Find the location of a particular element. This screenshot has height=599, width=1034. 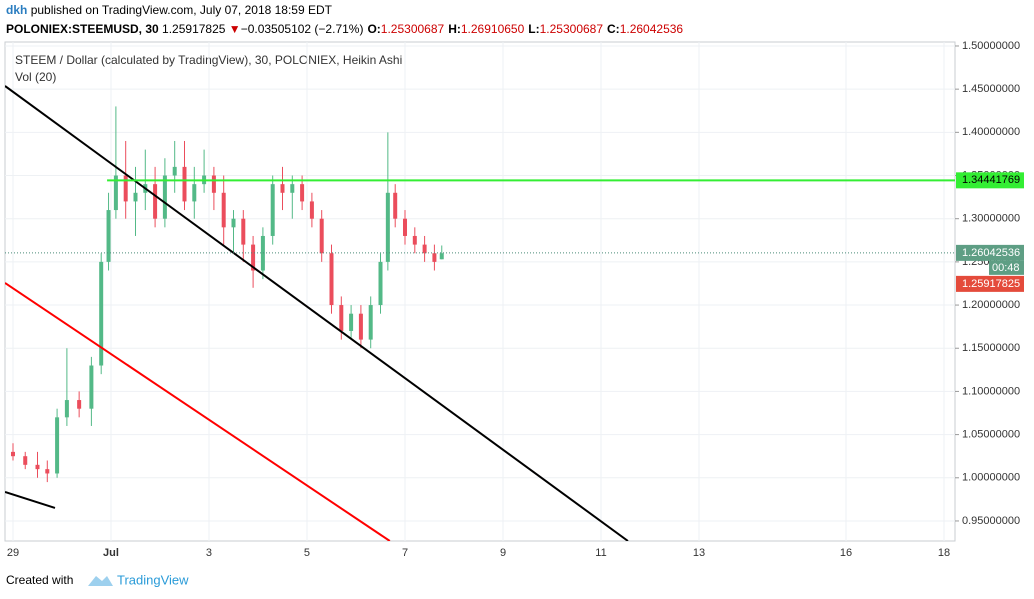

user: dkh is located at coordinates (17, 10).